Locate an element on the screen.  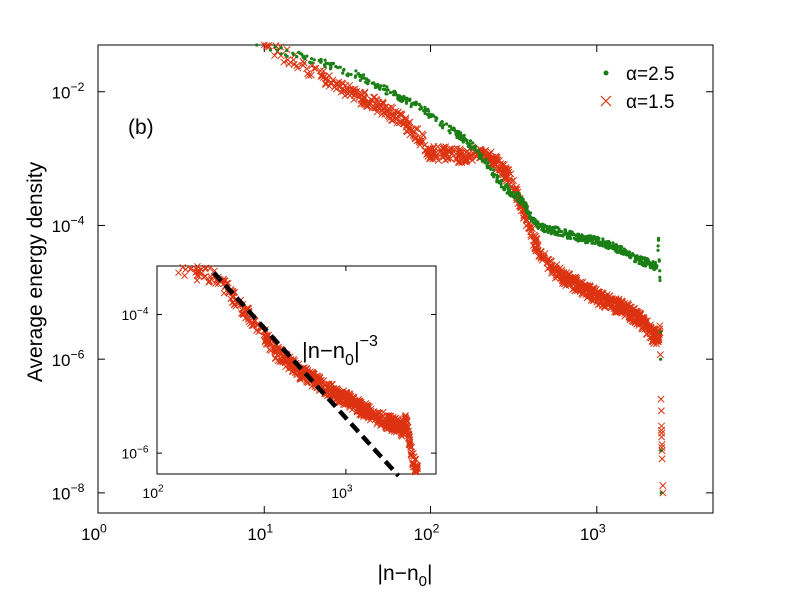
x-axis-label: |n−n0| is located at coordinates (405, 576).